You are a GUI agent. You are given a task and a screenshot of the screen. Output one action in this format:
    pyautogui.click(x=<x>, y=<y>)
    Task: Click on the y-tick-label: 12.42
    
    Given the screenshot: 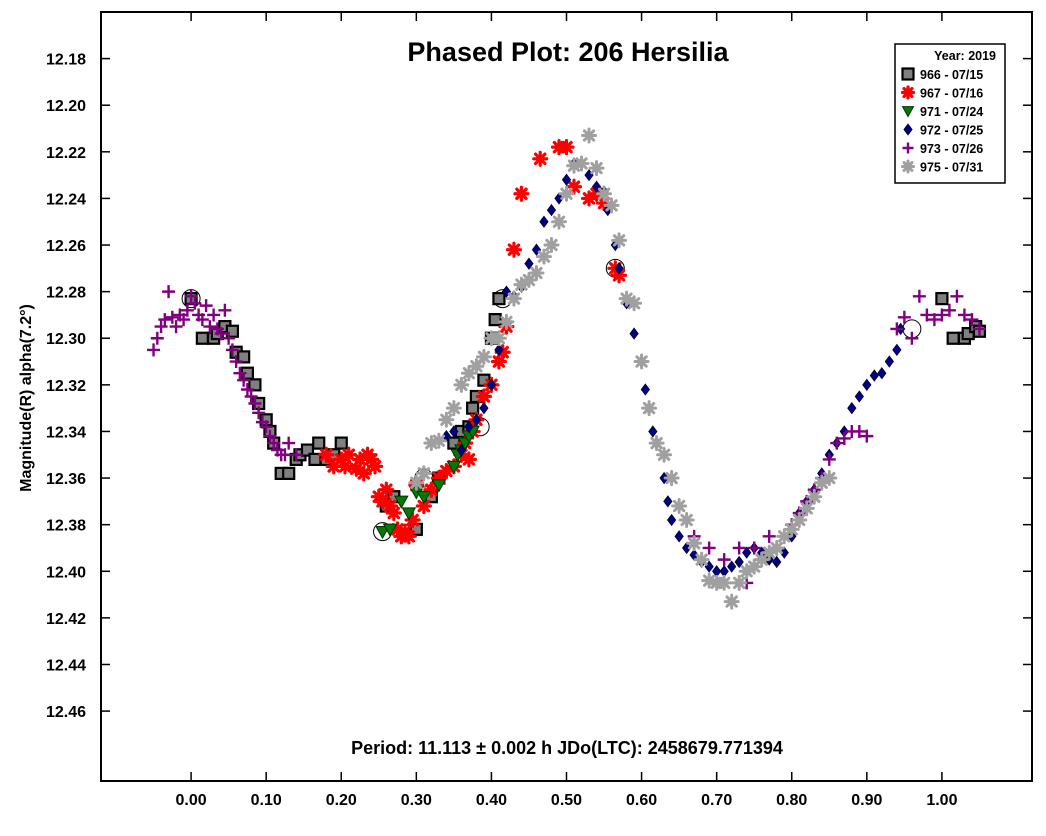 What is the action you would take?
    pyautogui.click(x=66, y=619)
    